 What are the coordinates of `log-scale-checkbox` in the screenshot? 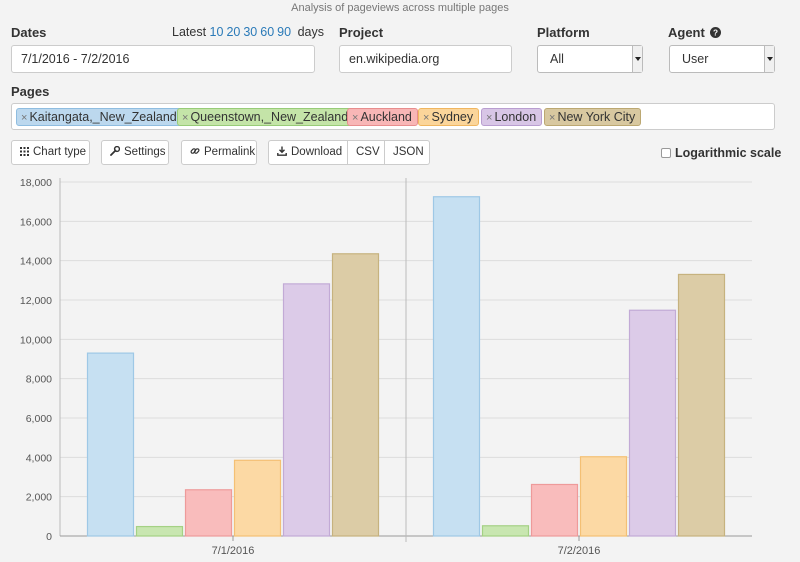 It's located at (666, 153).